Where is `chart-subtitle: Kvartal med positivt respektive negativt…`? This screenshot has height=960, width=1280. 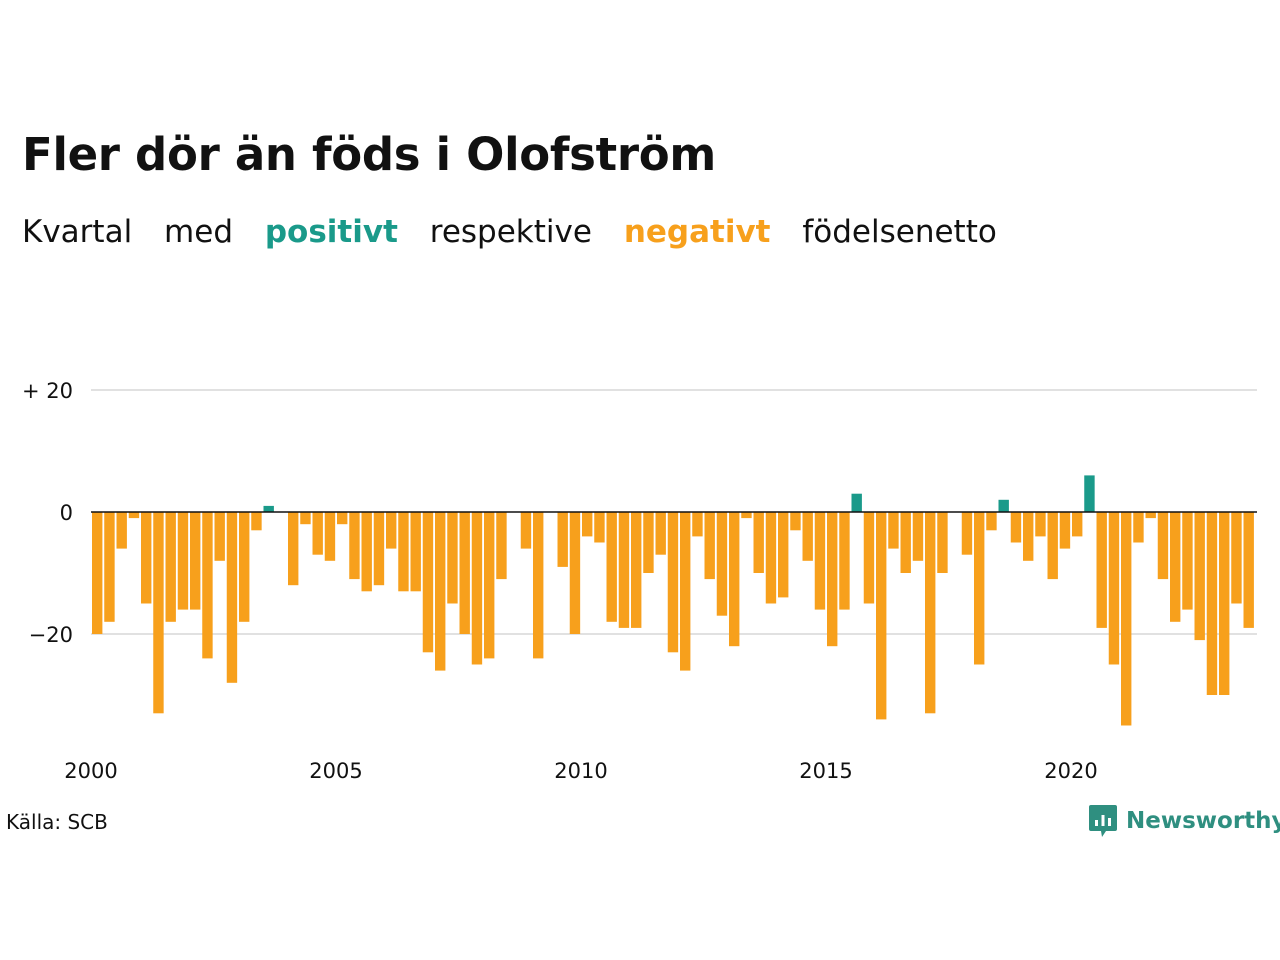
chart-subtitle: Kvartal med positivt respektive negativt… is located at coordinates (520, 232).